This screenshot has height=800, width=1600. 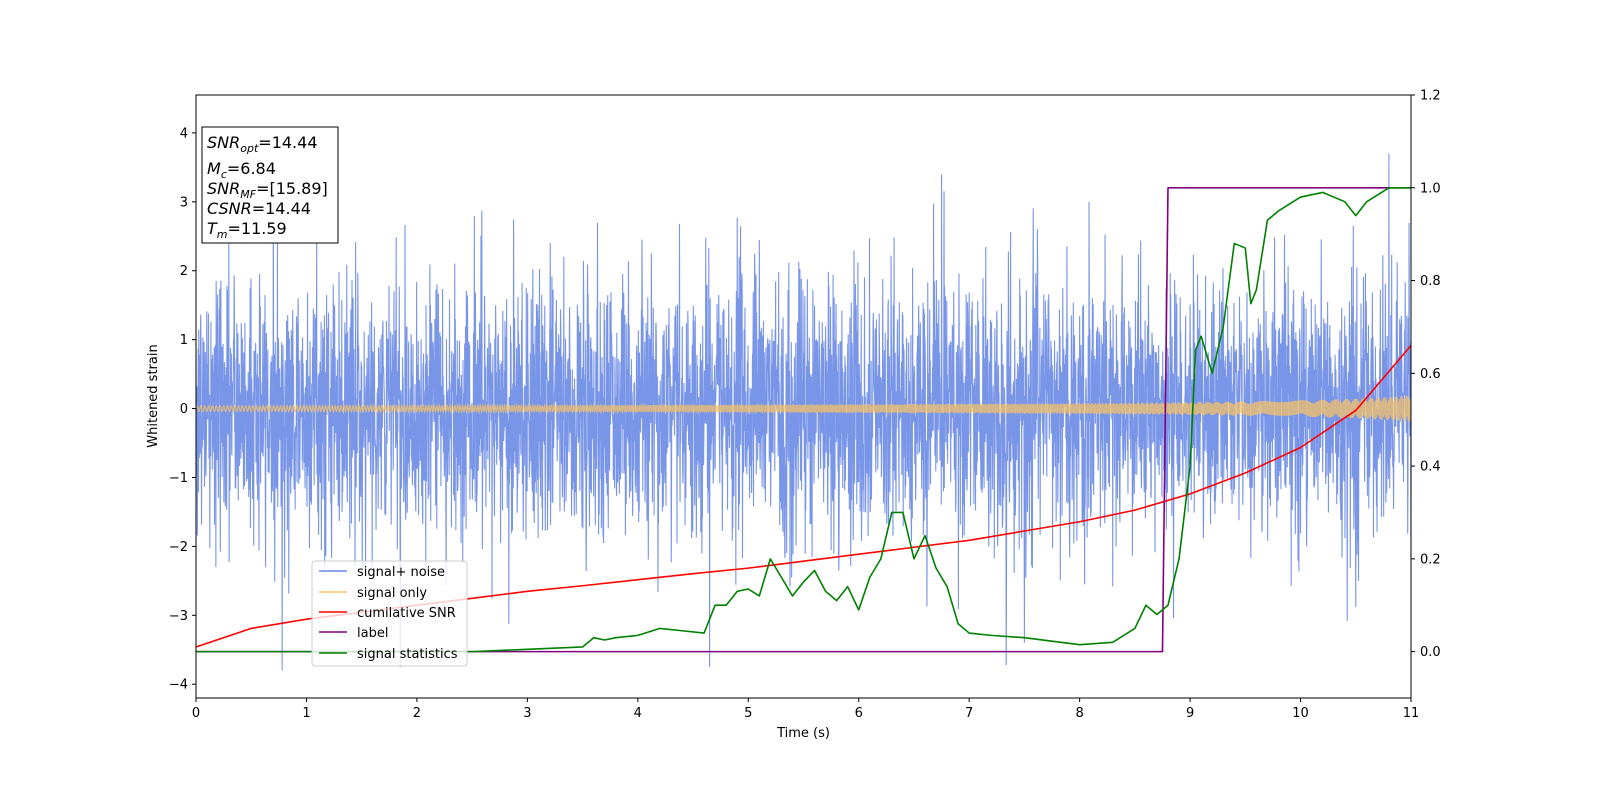 What do you see at coordinates (1079, 713) in the screenshot?
I see `x-tick-label: 8` at bounding box center [1079, 713].